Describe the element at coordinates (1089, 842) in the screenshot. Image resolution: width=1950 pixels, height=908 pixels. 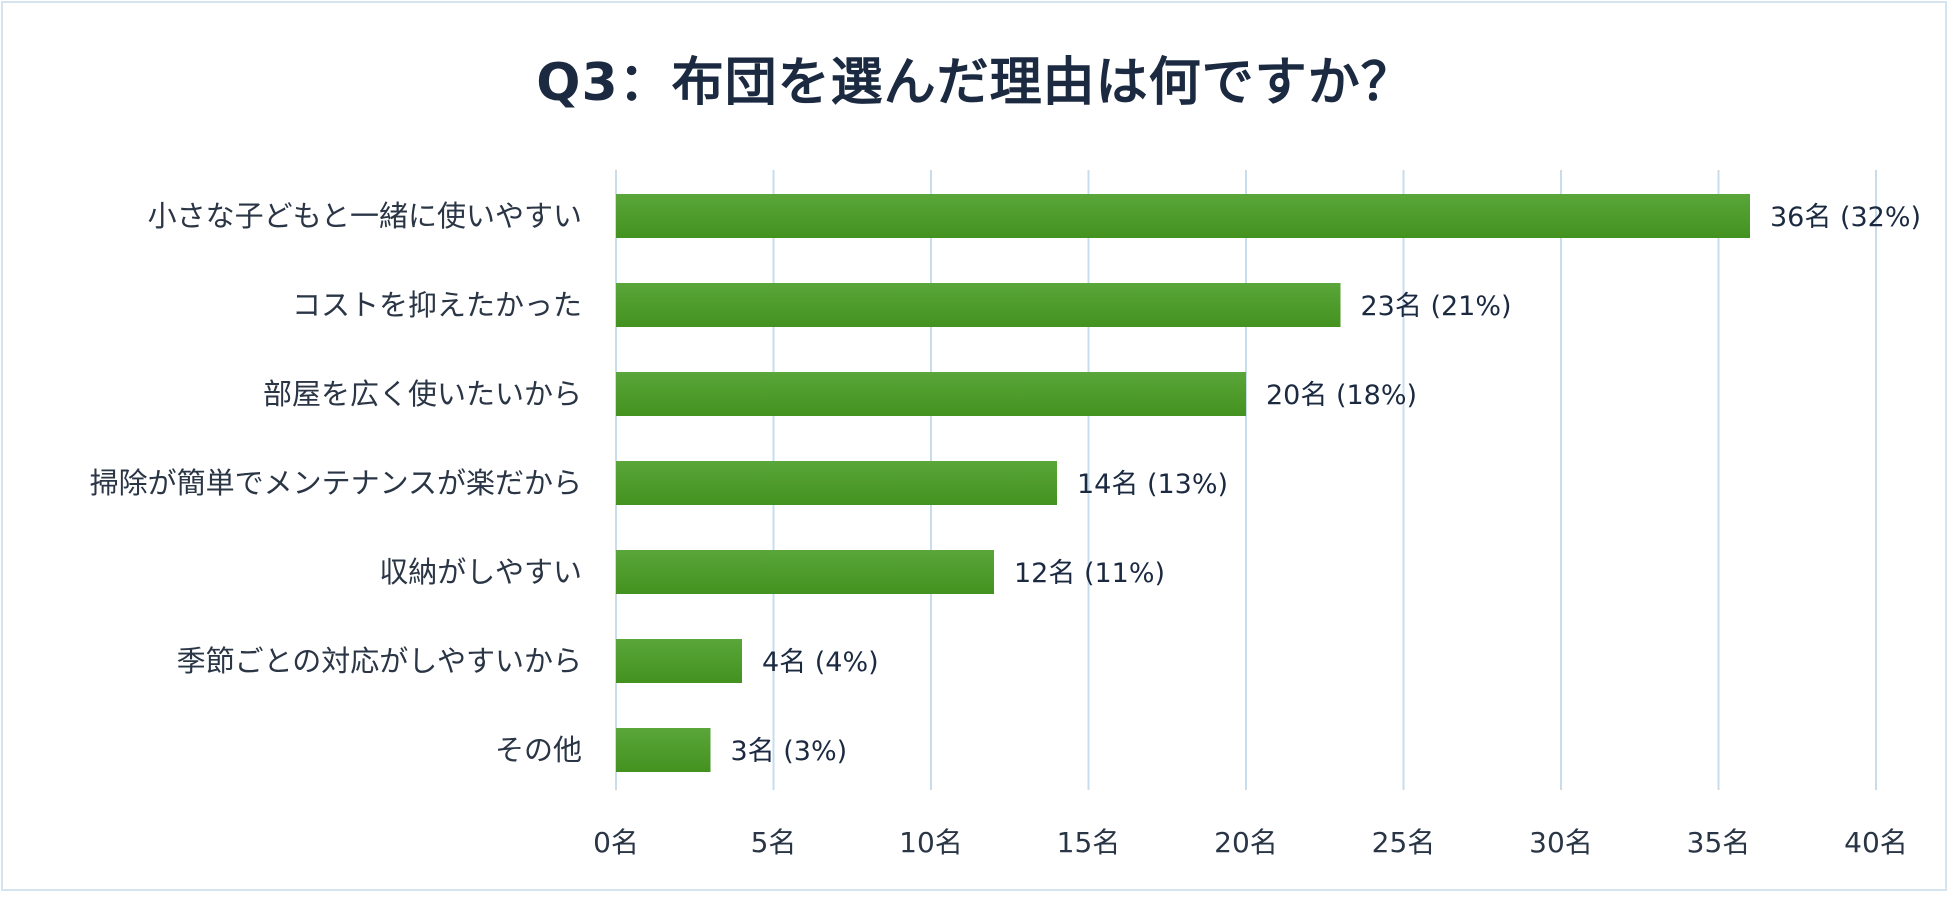
I see `x-tick-label: 15名` at that location.